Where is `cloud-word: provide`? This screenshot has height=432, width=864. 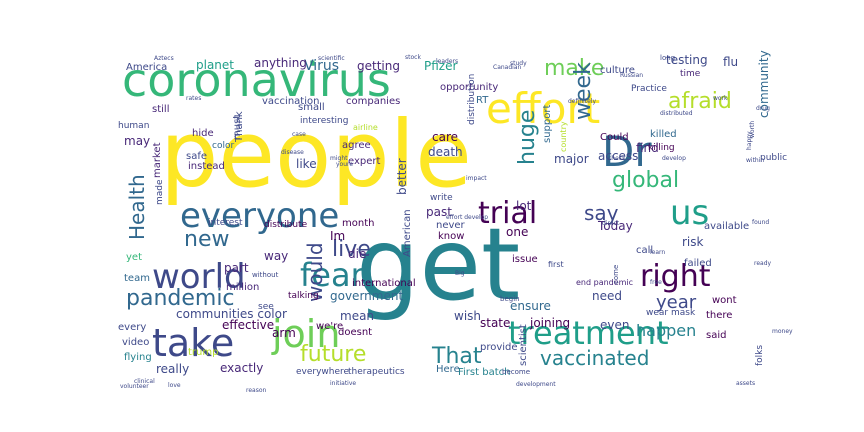 cloud-word: provide is located at coordinates (499, 347).